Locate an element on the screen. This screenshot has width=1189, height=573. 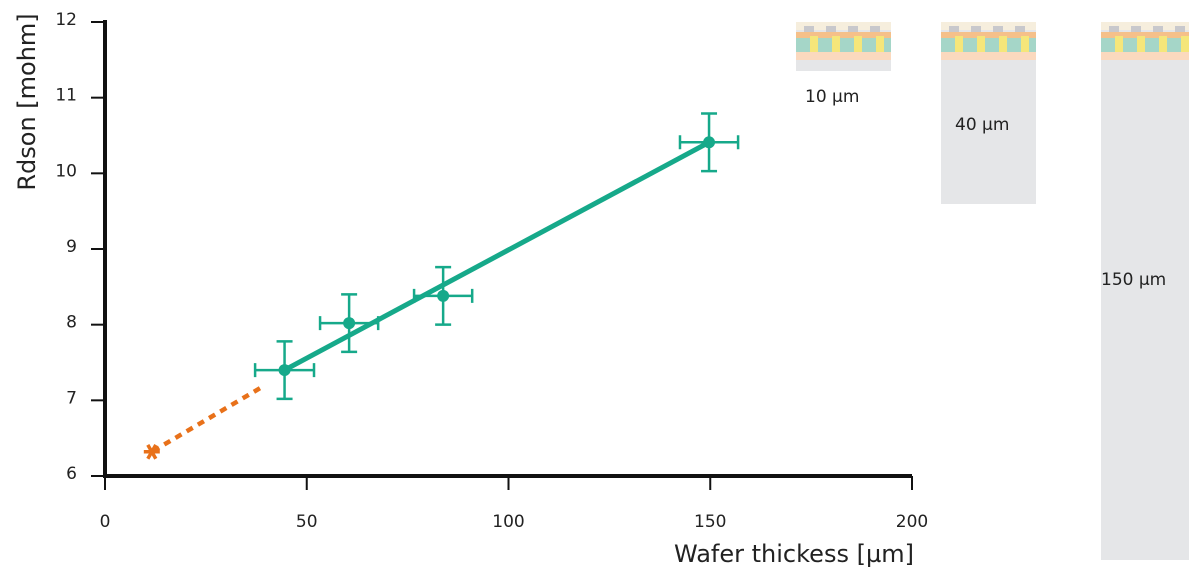
x-tick-label: 100 is located at coordinates (508, 522).